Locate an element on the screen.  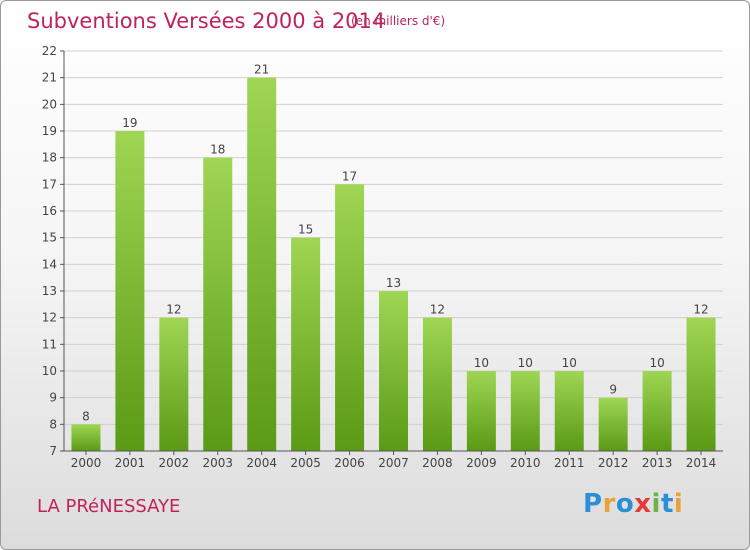
y-tick-label: 21 is located at coordinates (49, 78).